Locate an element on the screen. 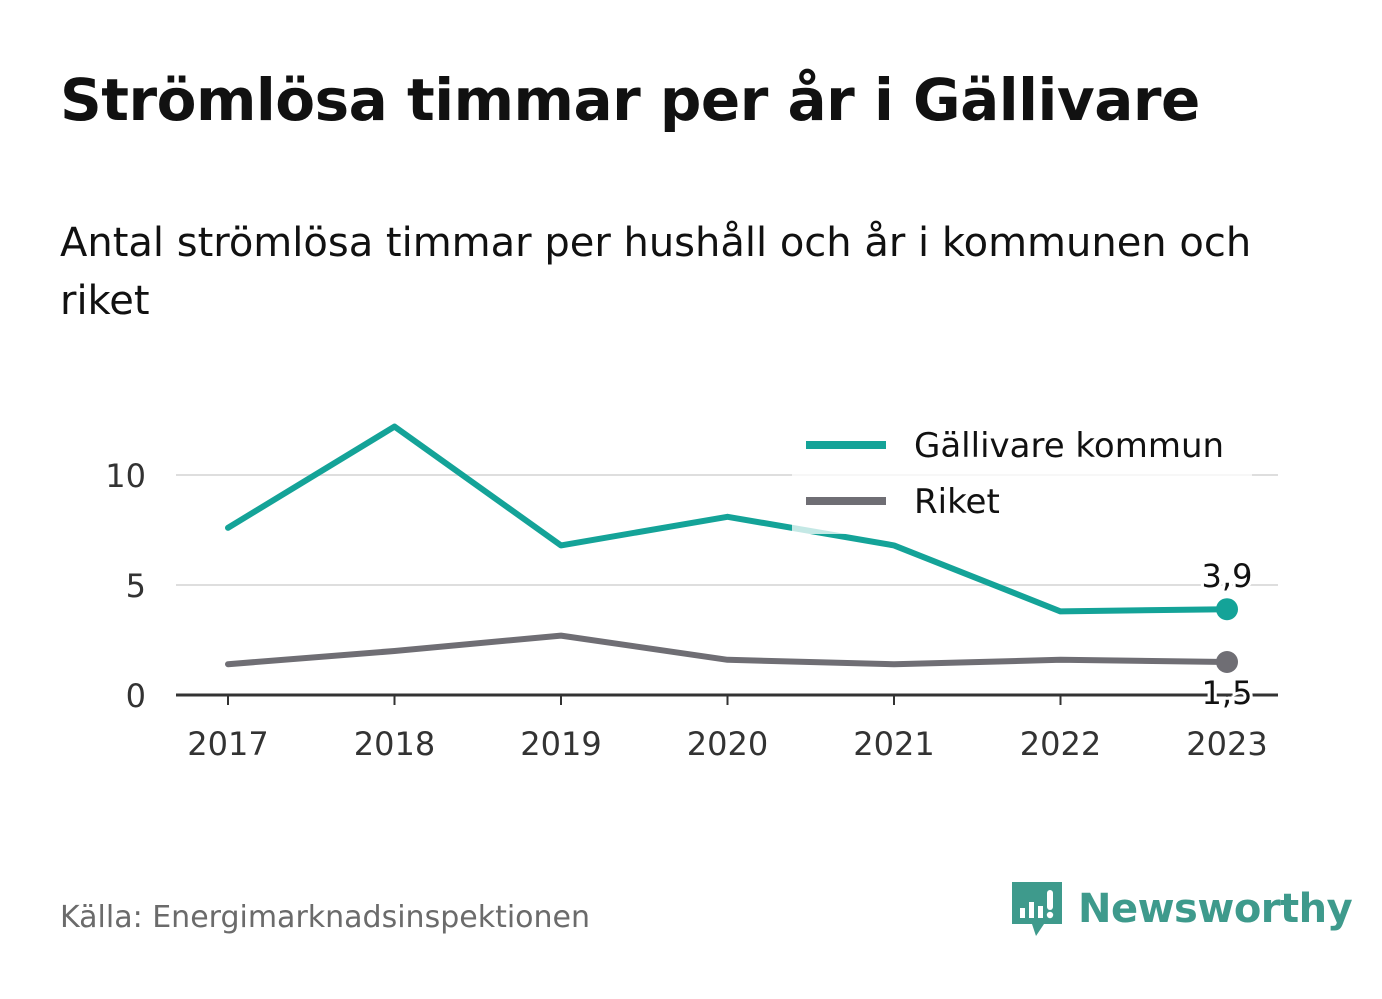  y-tick-label: 10 is located at coordinates (125, 476).